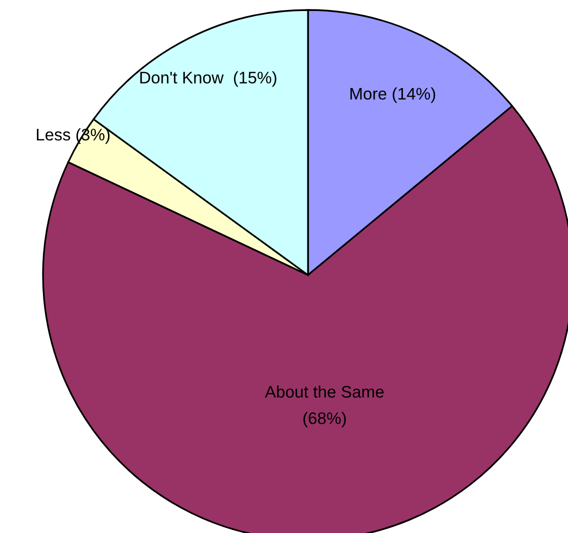 Image resolution: width=568 pixels, height=533 pixels. Describe the element at coordinates (393, 95) in the screenshot. I see `slice-label: More (14%)` at that location.